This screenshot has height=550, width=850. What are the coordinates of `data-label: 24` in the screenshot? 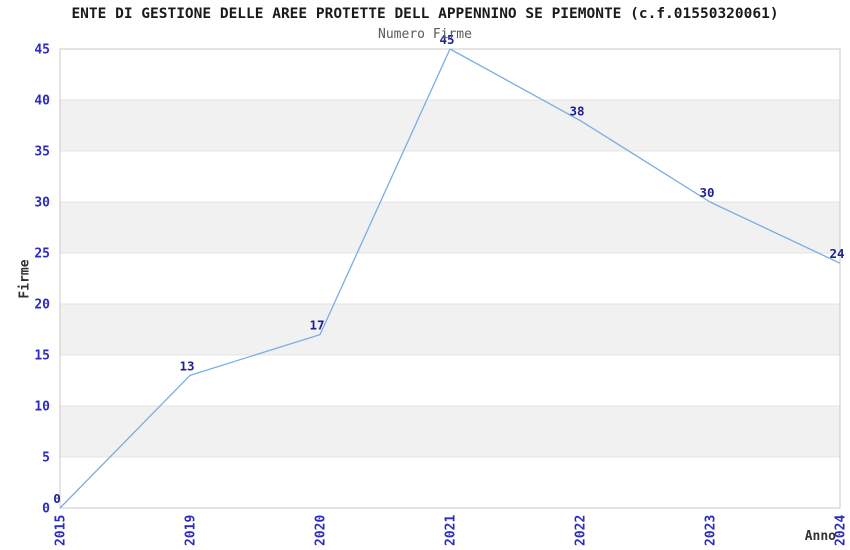 It's located at (836, 253).